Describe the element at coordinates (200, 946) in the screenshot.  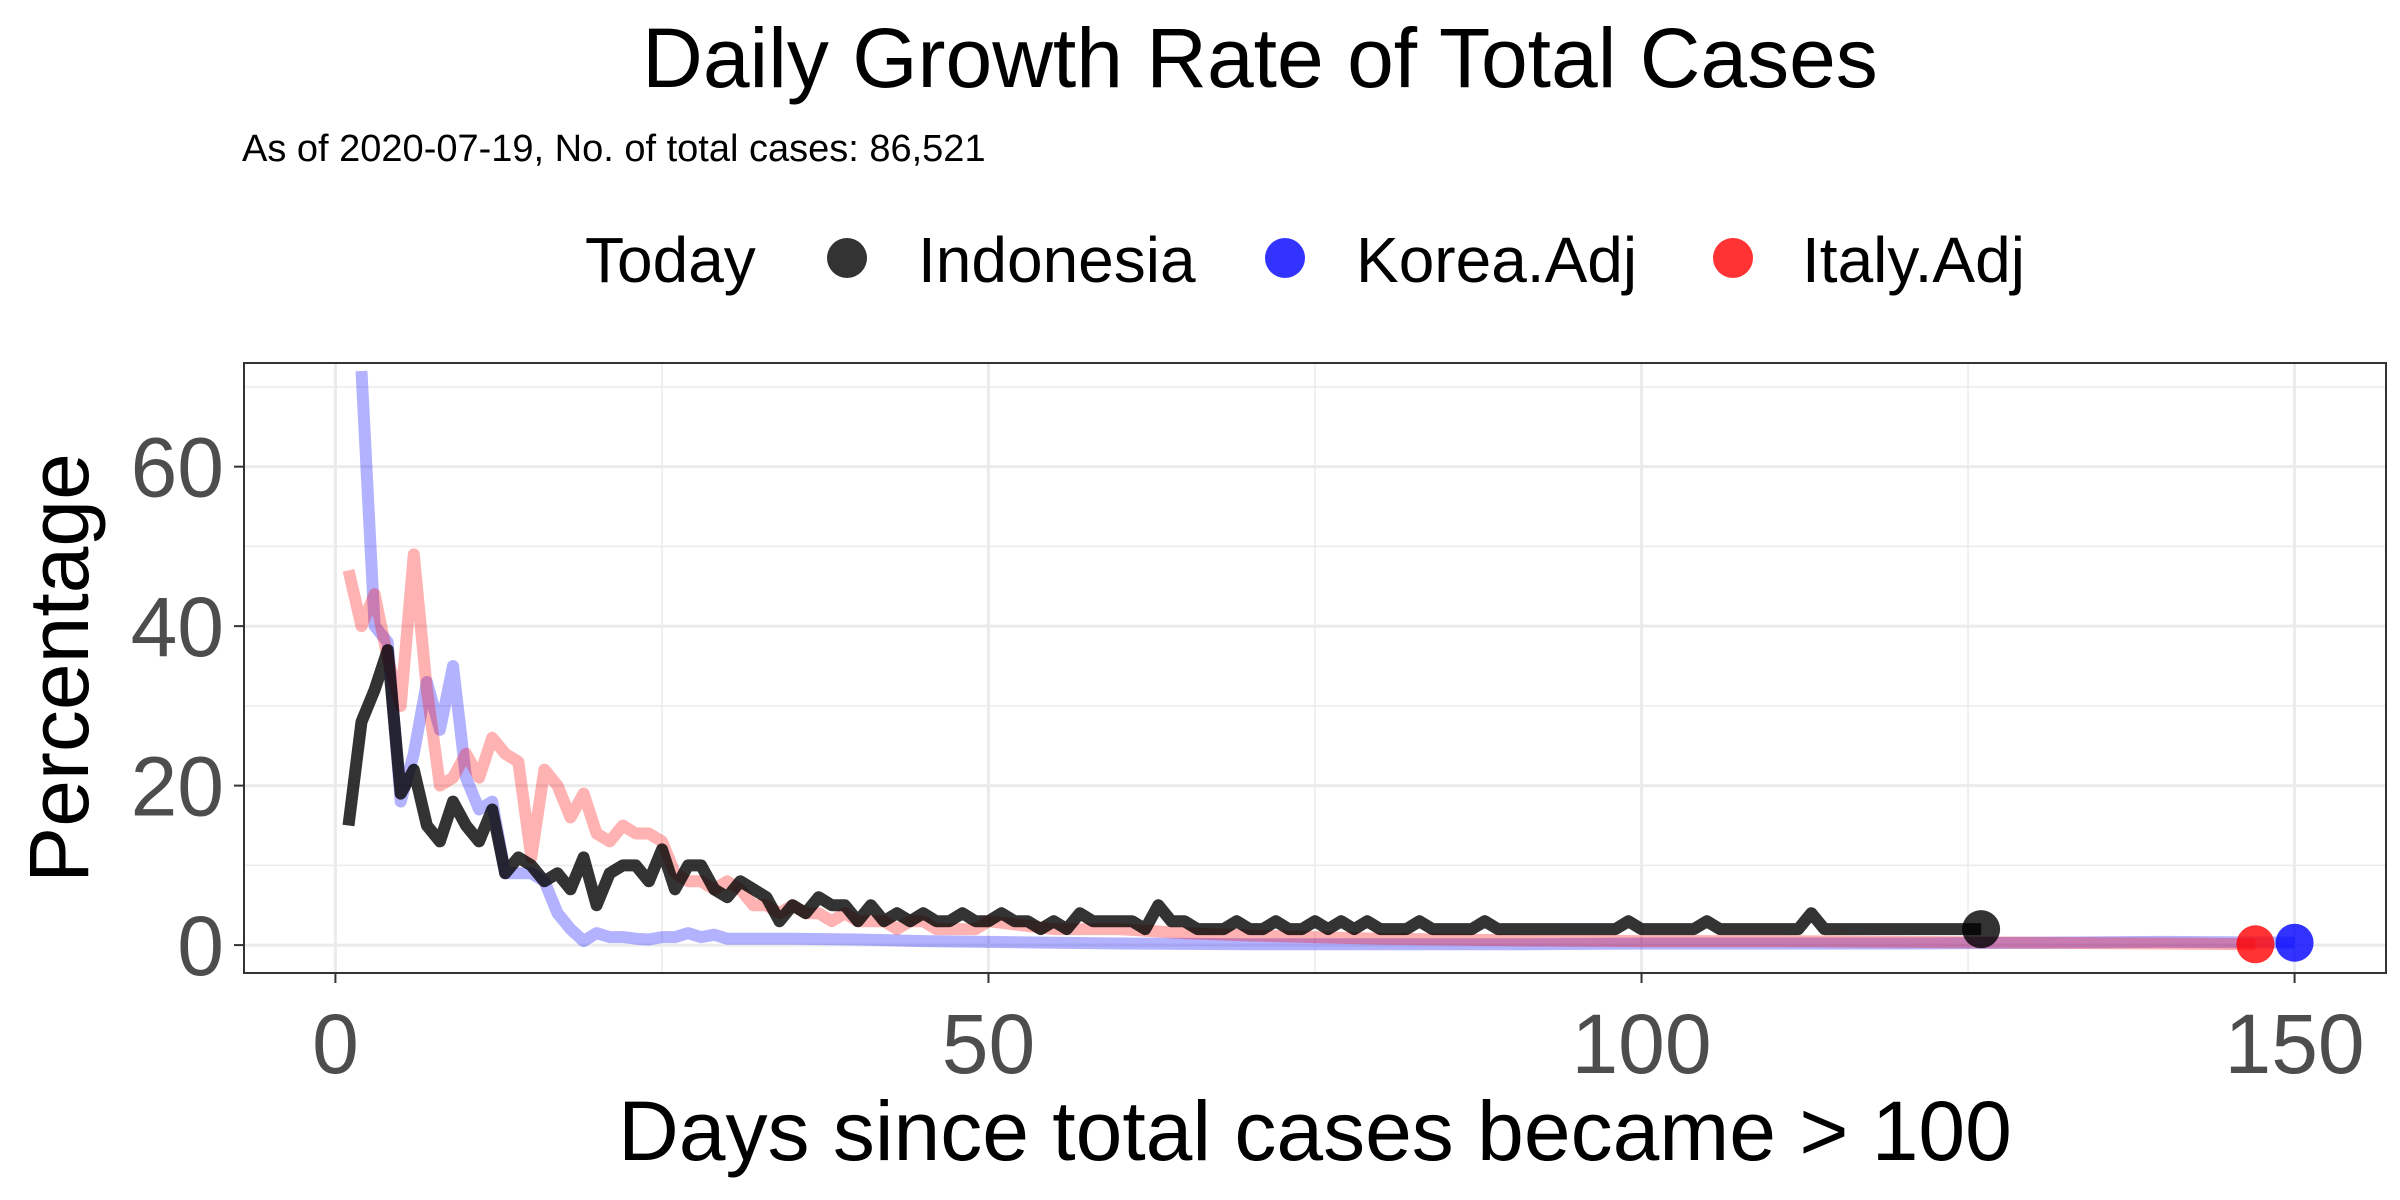
I see `y-tick-label: 0` at that location.